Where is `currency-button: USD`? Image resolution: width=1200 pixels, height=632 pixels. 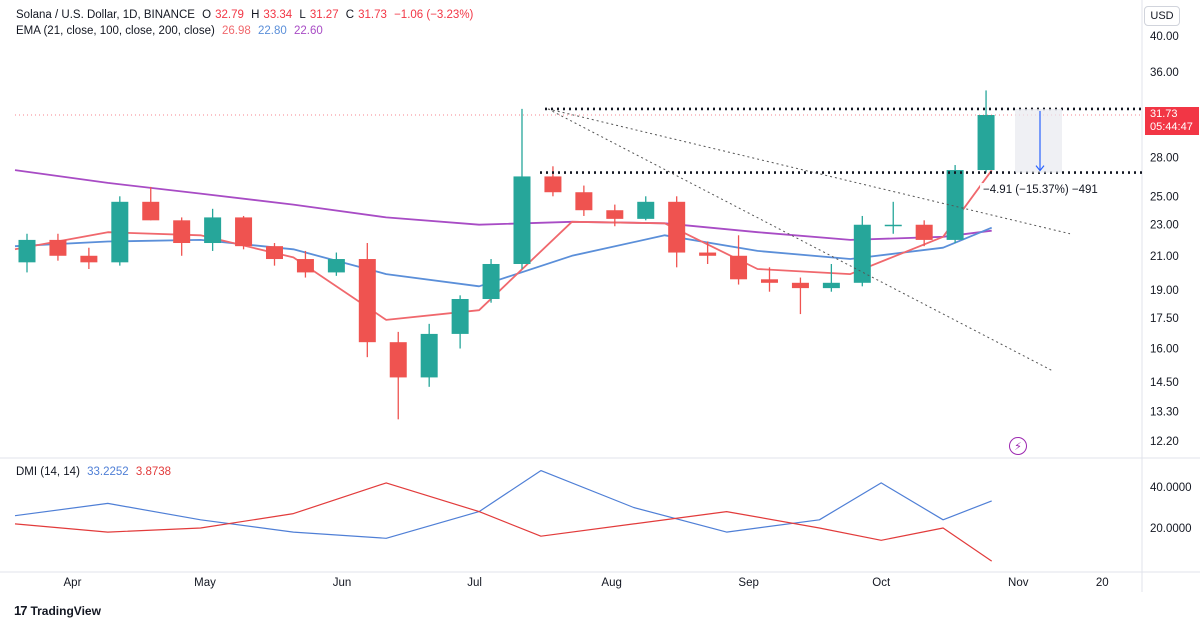
currency-button: USD is located at coordinates (1162, 16).